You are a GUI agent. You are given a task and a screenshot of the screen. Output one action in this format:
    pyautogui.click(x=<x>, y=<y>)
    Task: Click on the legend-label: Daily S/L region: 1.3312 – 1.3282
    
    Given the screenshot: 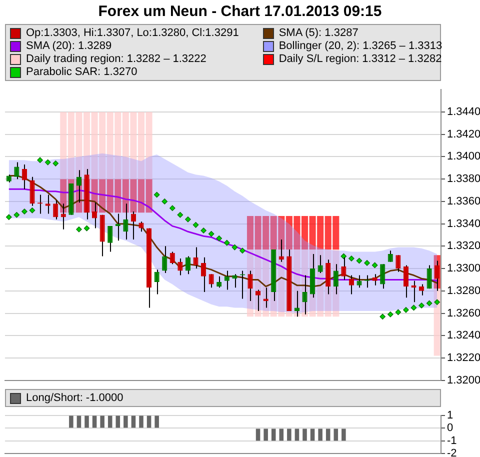 What is the action you would take?
    pyautogui.click(x=360, y=59)
    